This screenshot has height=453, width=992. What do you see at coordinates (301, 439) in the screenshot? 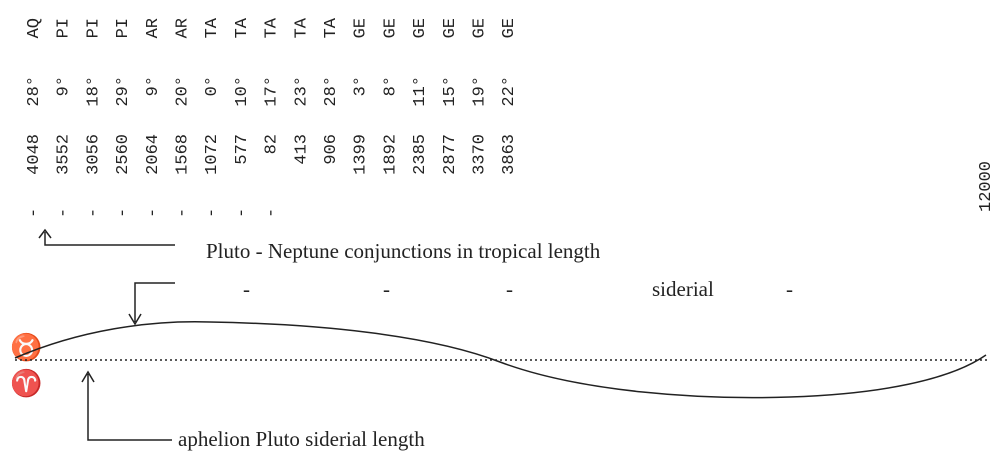
I see `aphelion-label: aphelion Pluto siderial length` at bounding box center [301, 439].